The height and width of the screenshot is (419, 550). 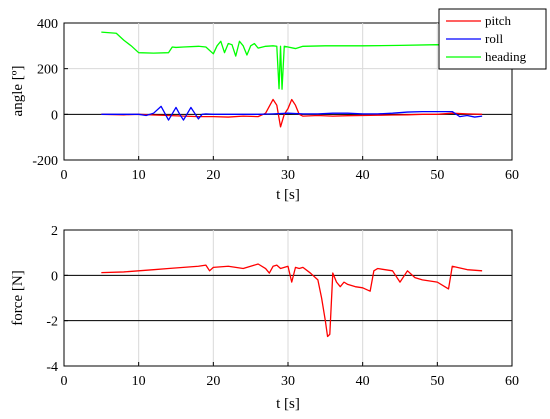 I want to click on angle-x-tick-label: 20, so click(x=213, y=175).